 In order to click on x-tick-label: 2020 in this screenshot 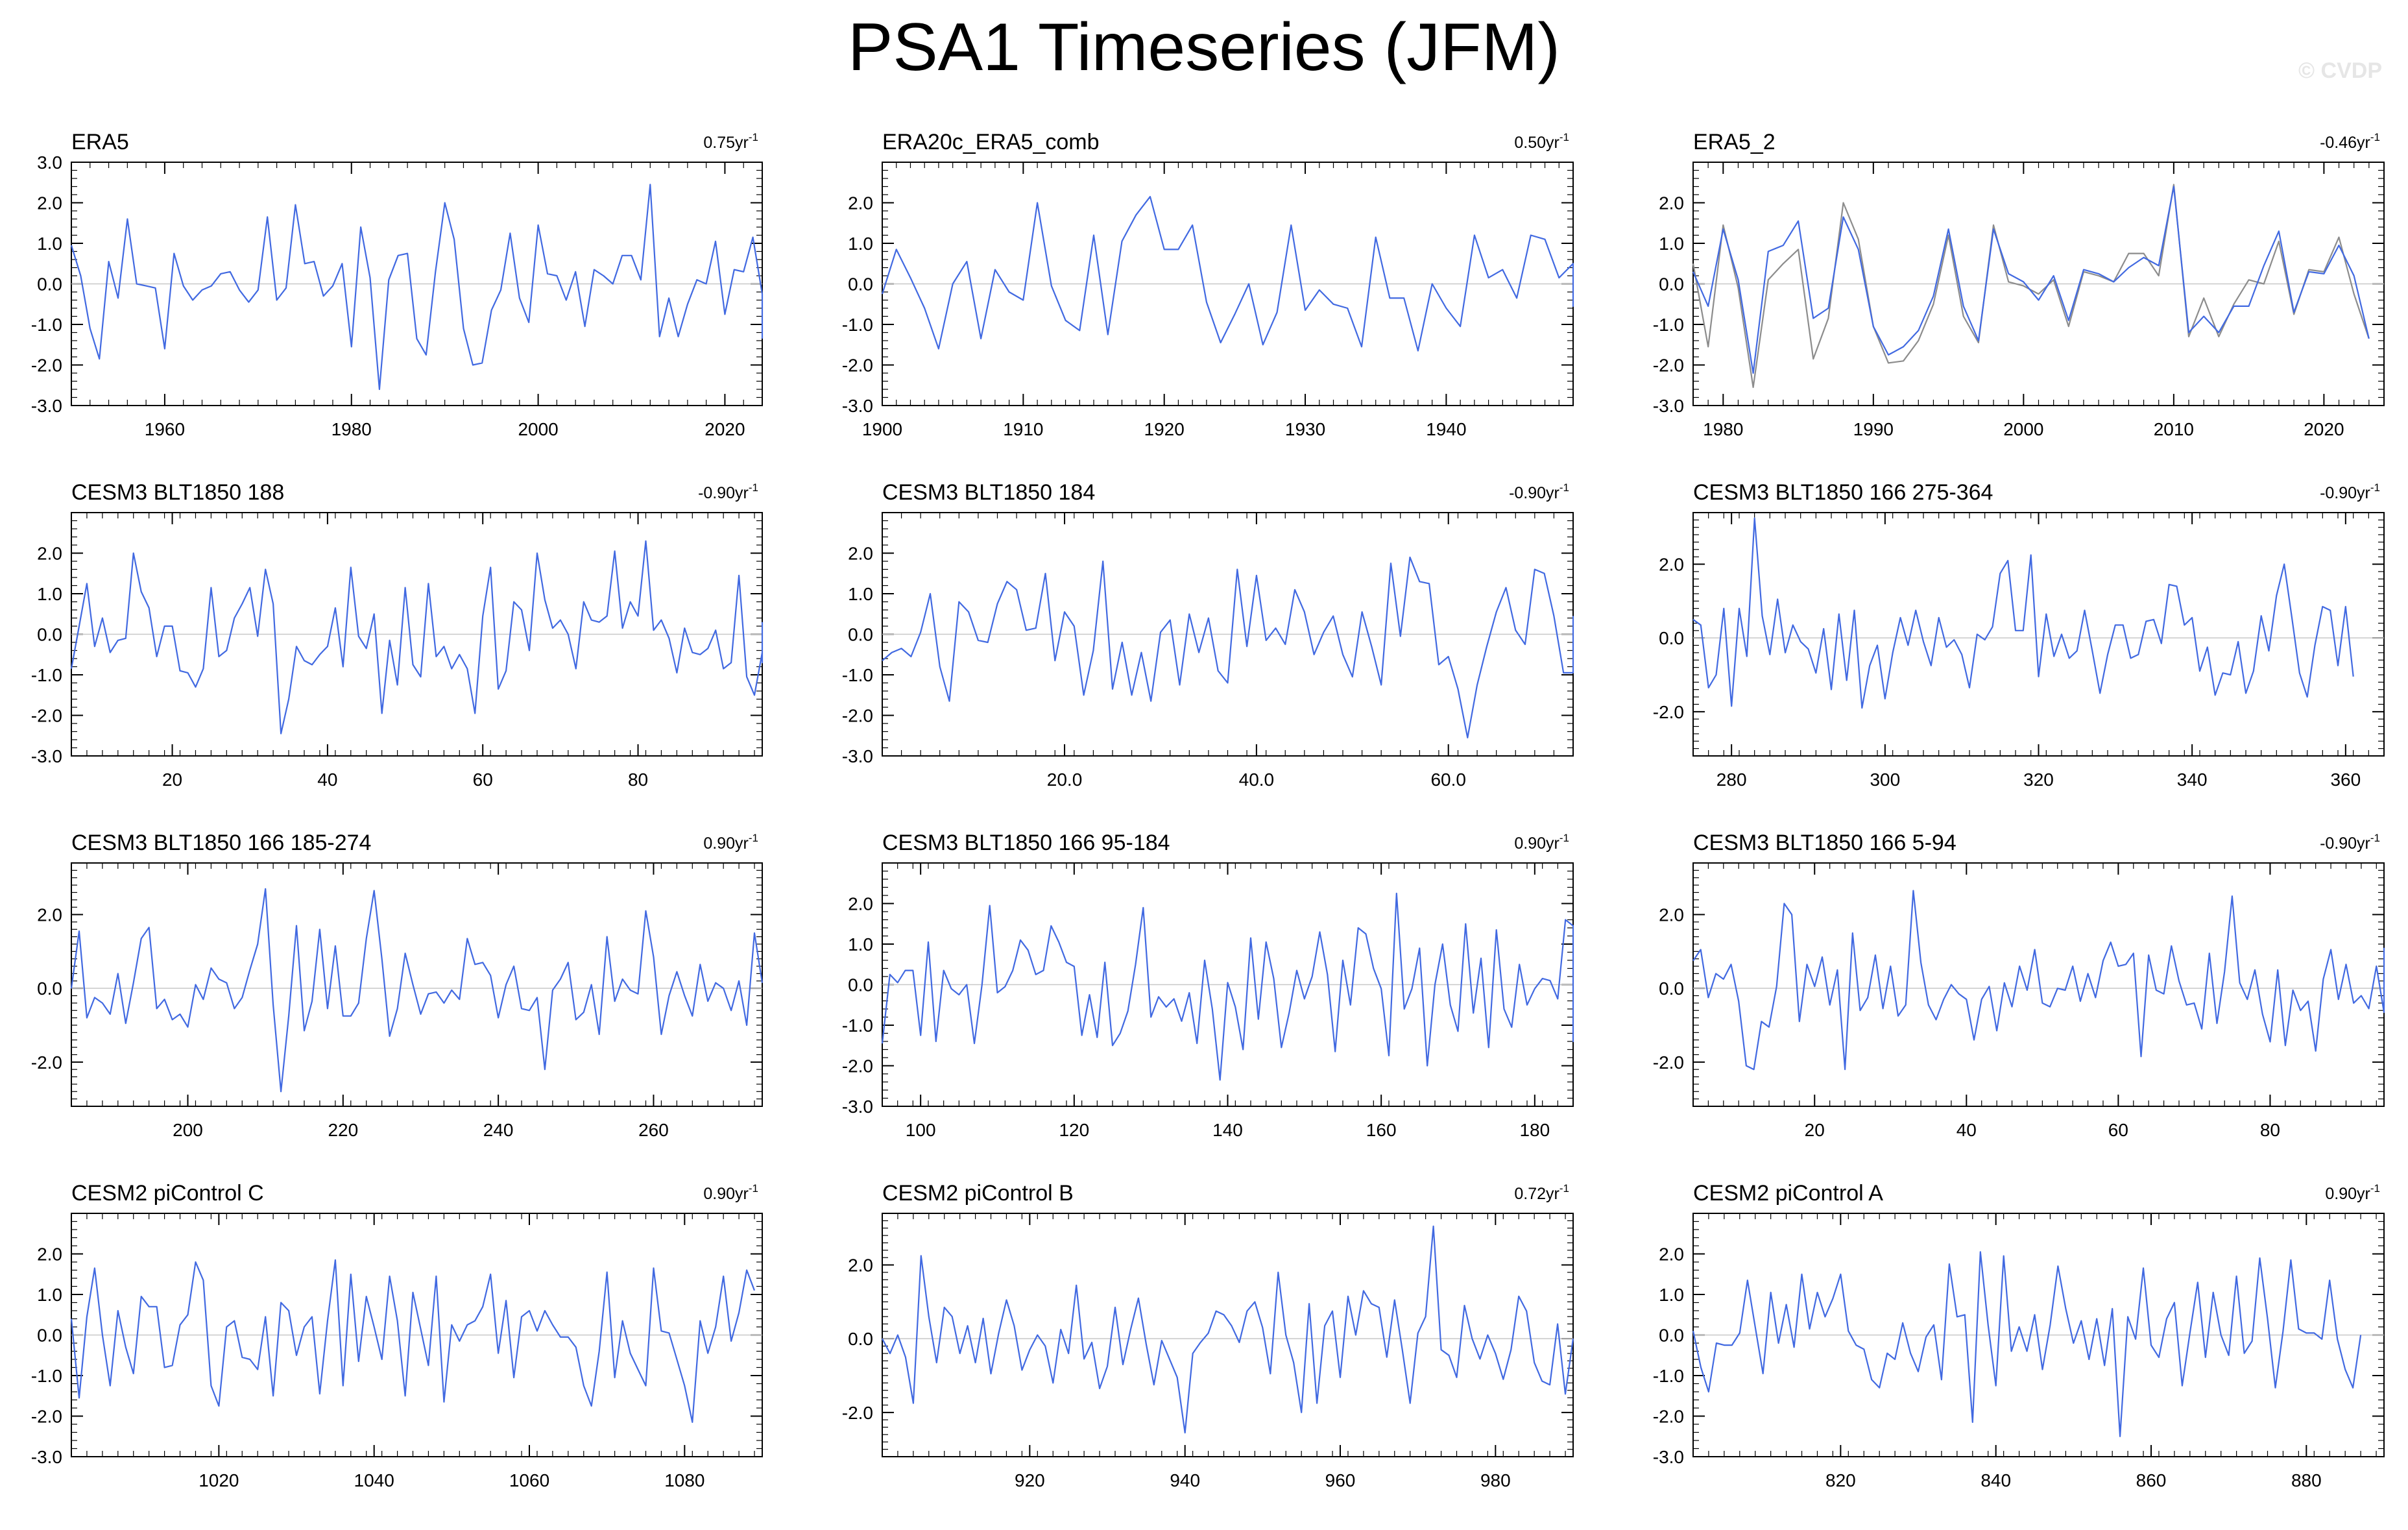, I will do `click(2324, 429)`.